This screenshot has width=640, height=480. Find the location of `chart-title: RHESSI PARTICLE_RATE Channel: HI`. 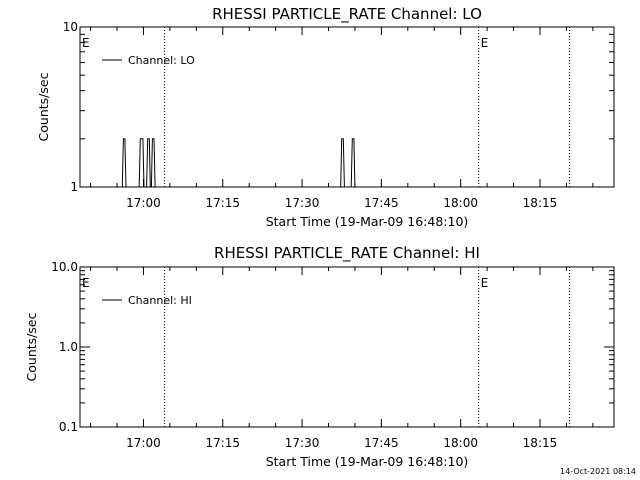

chart-title: RHESSI PARTICLE_RATE Channel: HI is located at coordinates (347, 253).